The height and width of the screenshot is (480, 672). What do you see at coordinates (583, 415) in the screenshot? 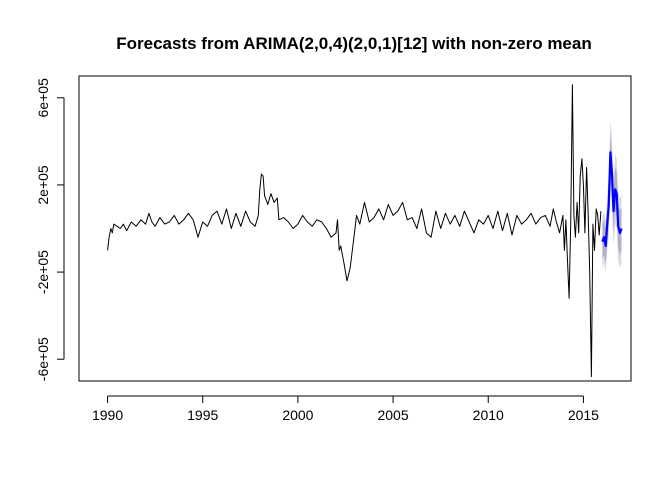
I see `x-tick-label: 2015` at bounding box center [583, 415].